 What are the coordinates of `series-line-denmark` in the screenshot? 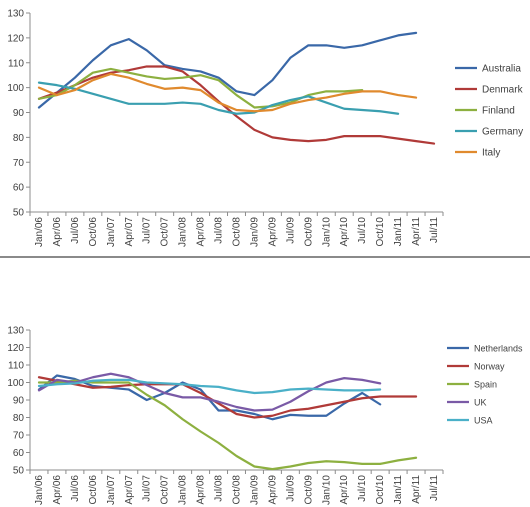 It's located at (236, 105).